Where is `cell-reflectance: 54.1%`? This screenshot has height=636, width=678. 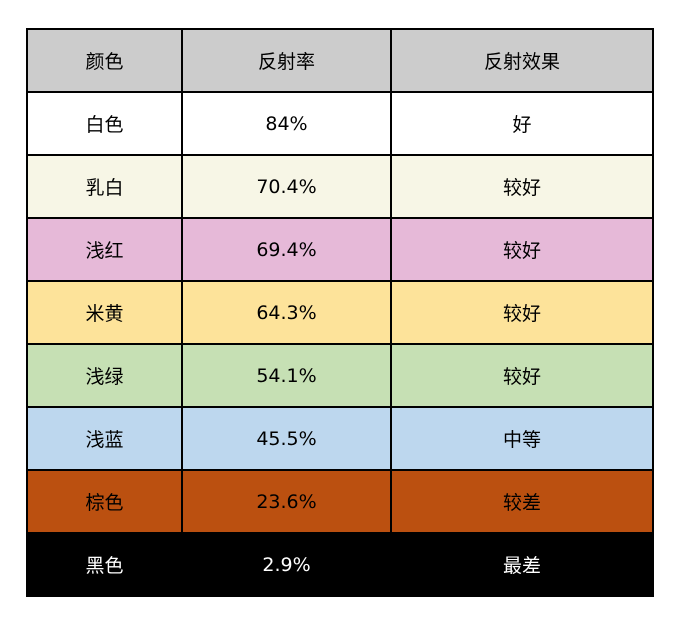 cell-reflectance: 54.1% is located at coordinates (286, 375).